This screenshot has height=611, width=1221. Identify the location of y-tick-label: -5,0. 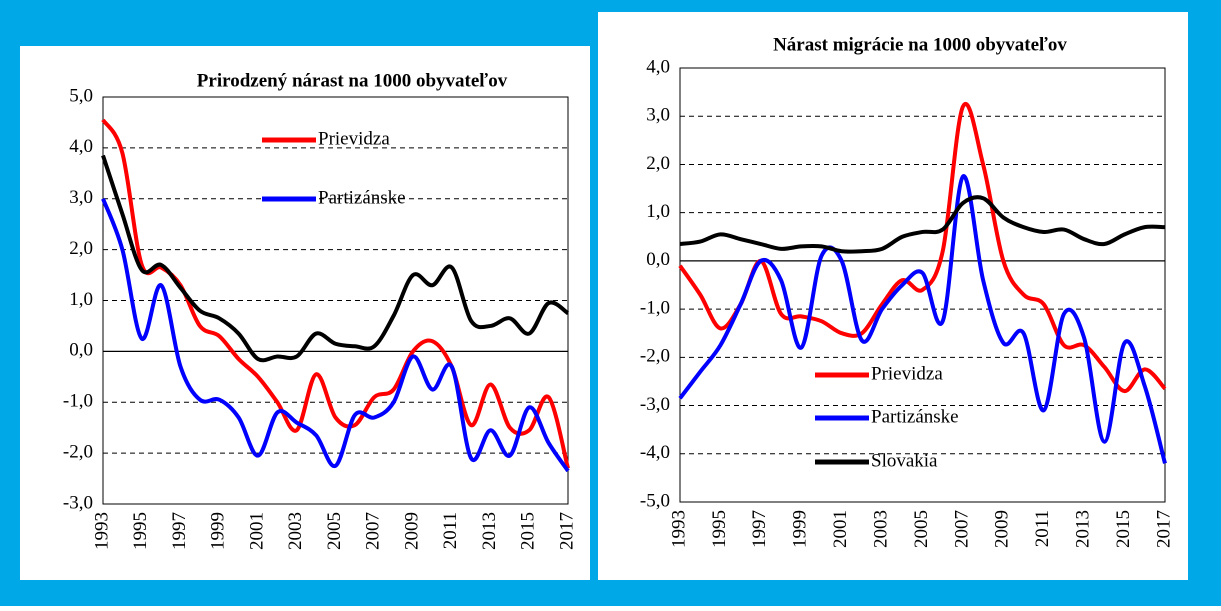
(655, 500).